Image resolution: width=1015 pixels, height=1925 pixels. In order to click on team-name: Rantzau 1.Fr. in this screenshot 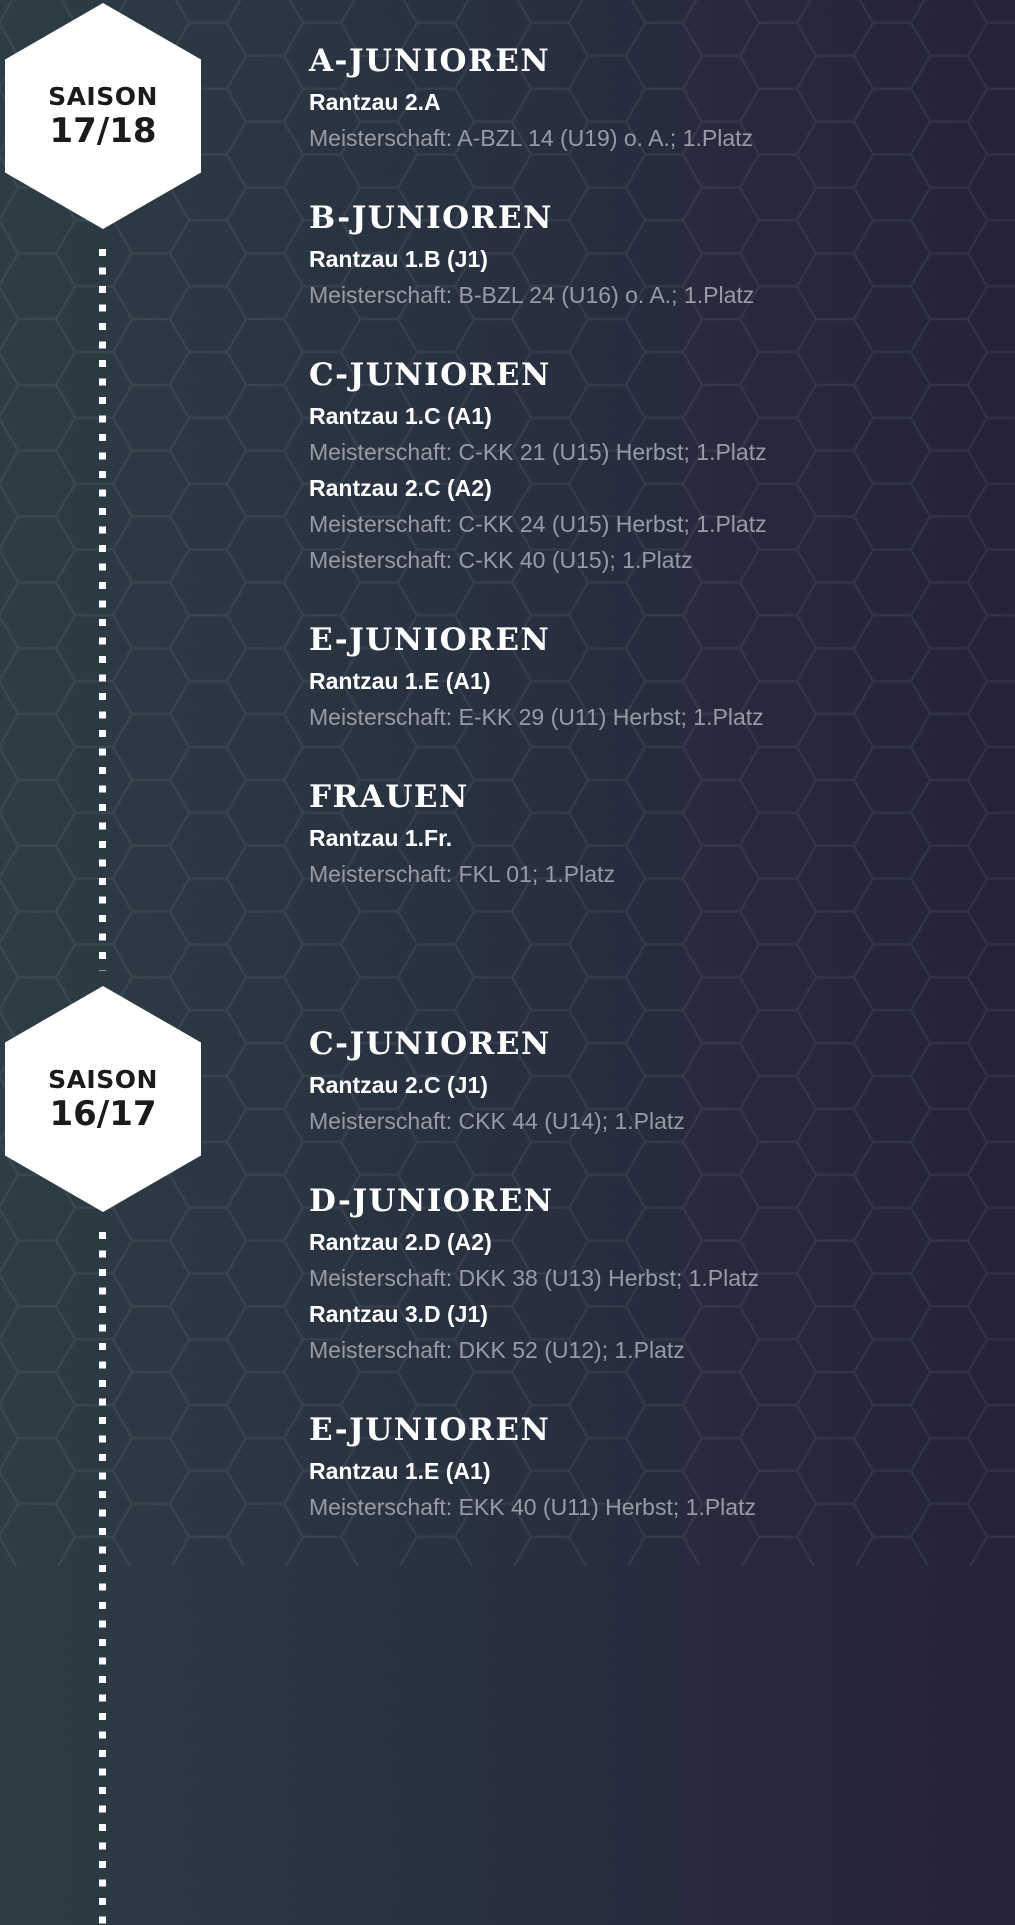, I will do `click(381, 838)`.